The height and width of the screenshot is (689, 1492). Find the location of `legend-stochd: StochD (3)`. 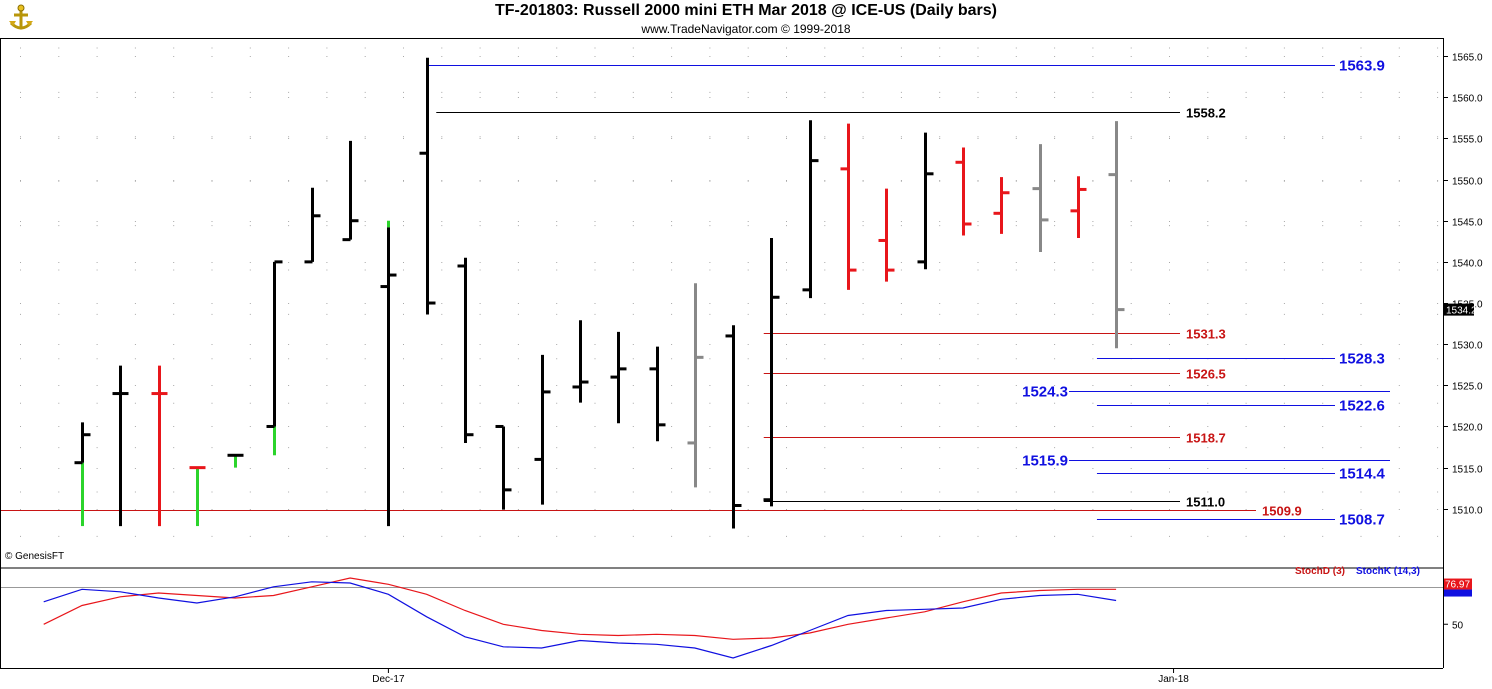

legend-stochd: StochD (3) is located at coordinates (1320, 571).